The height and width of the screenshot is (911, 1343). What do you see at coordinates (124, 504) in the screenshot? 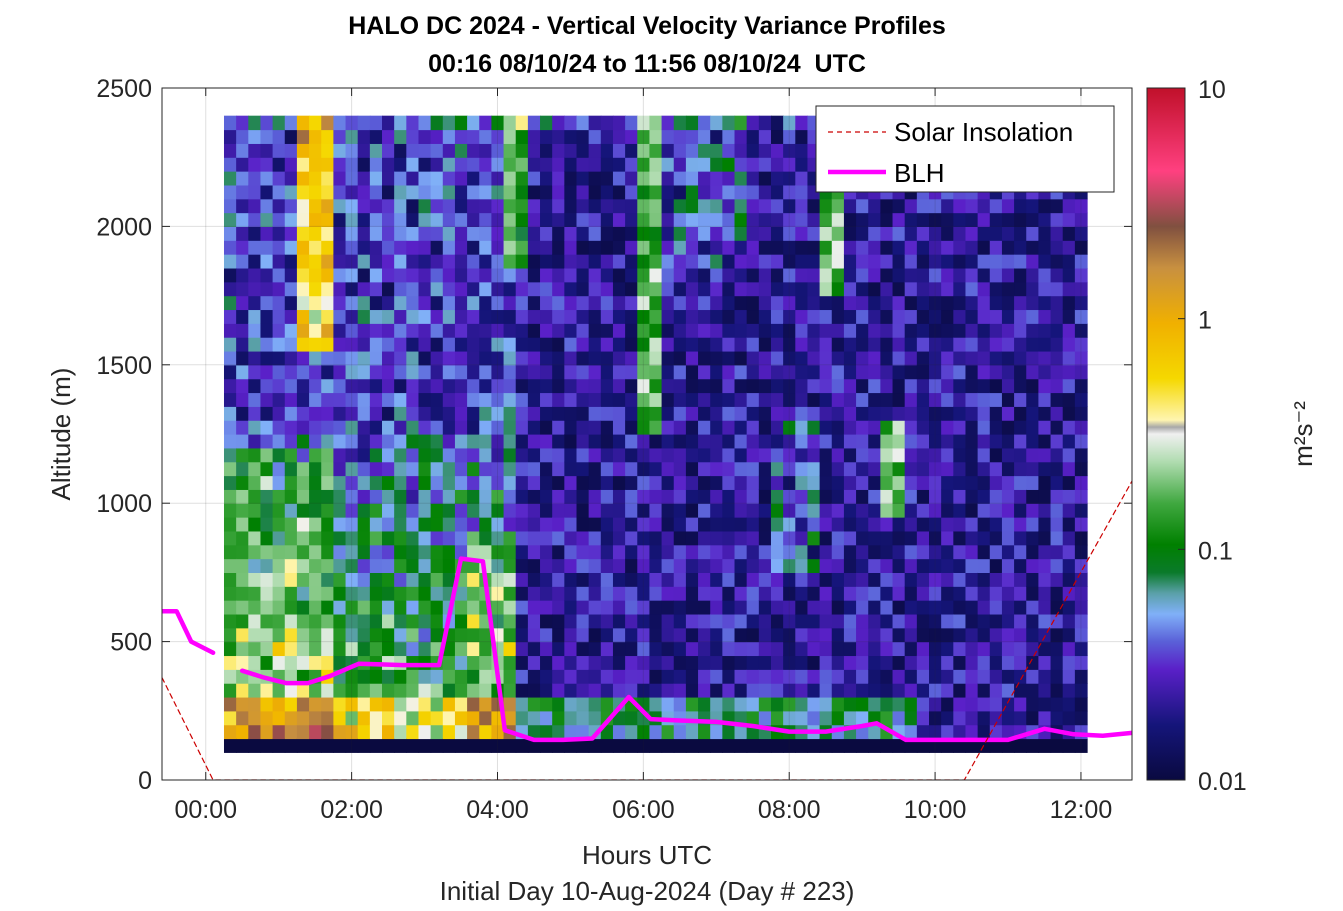
I see `y-tick-label: 1000` at bounding box center [124, 504].